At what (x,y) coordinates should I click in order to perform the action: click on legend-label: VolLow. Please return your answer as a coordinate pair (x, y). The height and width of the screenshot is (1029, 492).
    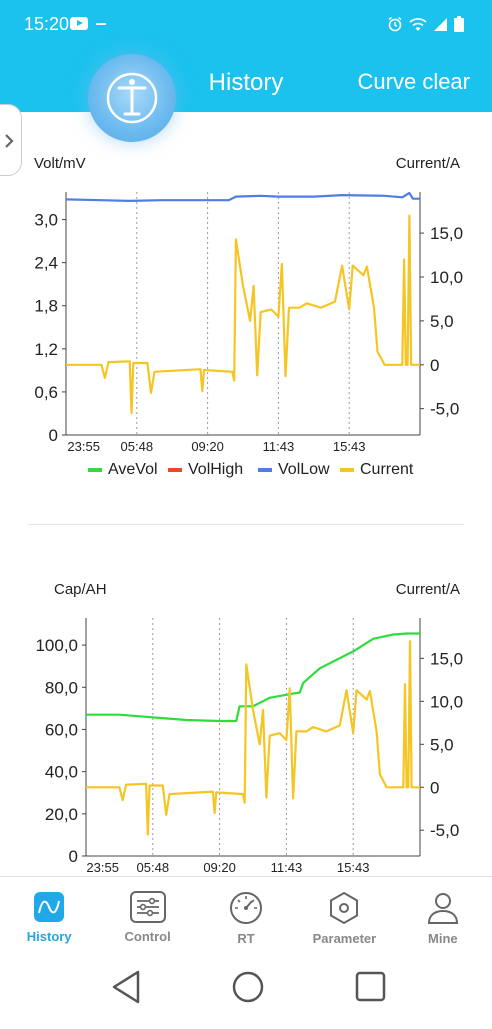
    Looking at the image, I should click on (304, 469).